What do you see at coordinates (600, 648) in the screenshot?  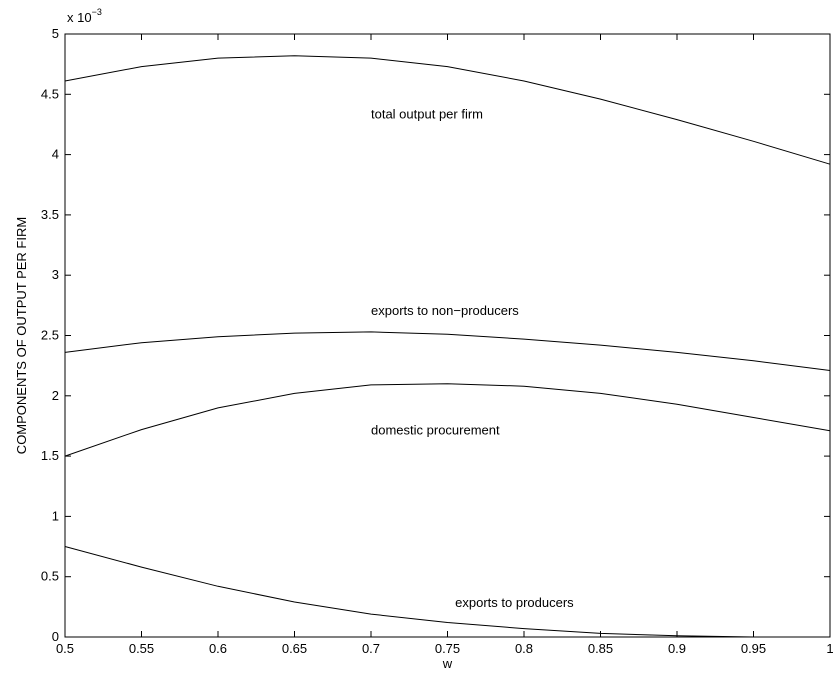 I see `x-tick-label: 0.85` at bounding box center [600, 648].